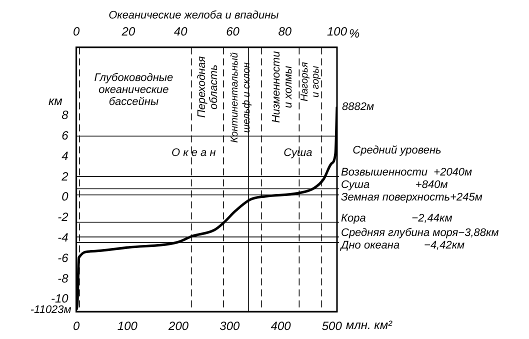 This screenshot has height=339, width=529. What do you see at coordinates (65, 155) in the screenshot?
I see `y-tick-label: 4` at bounding box center [65, 155].